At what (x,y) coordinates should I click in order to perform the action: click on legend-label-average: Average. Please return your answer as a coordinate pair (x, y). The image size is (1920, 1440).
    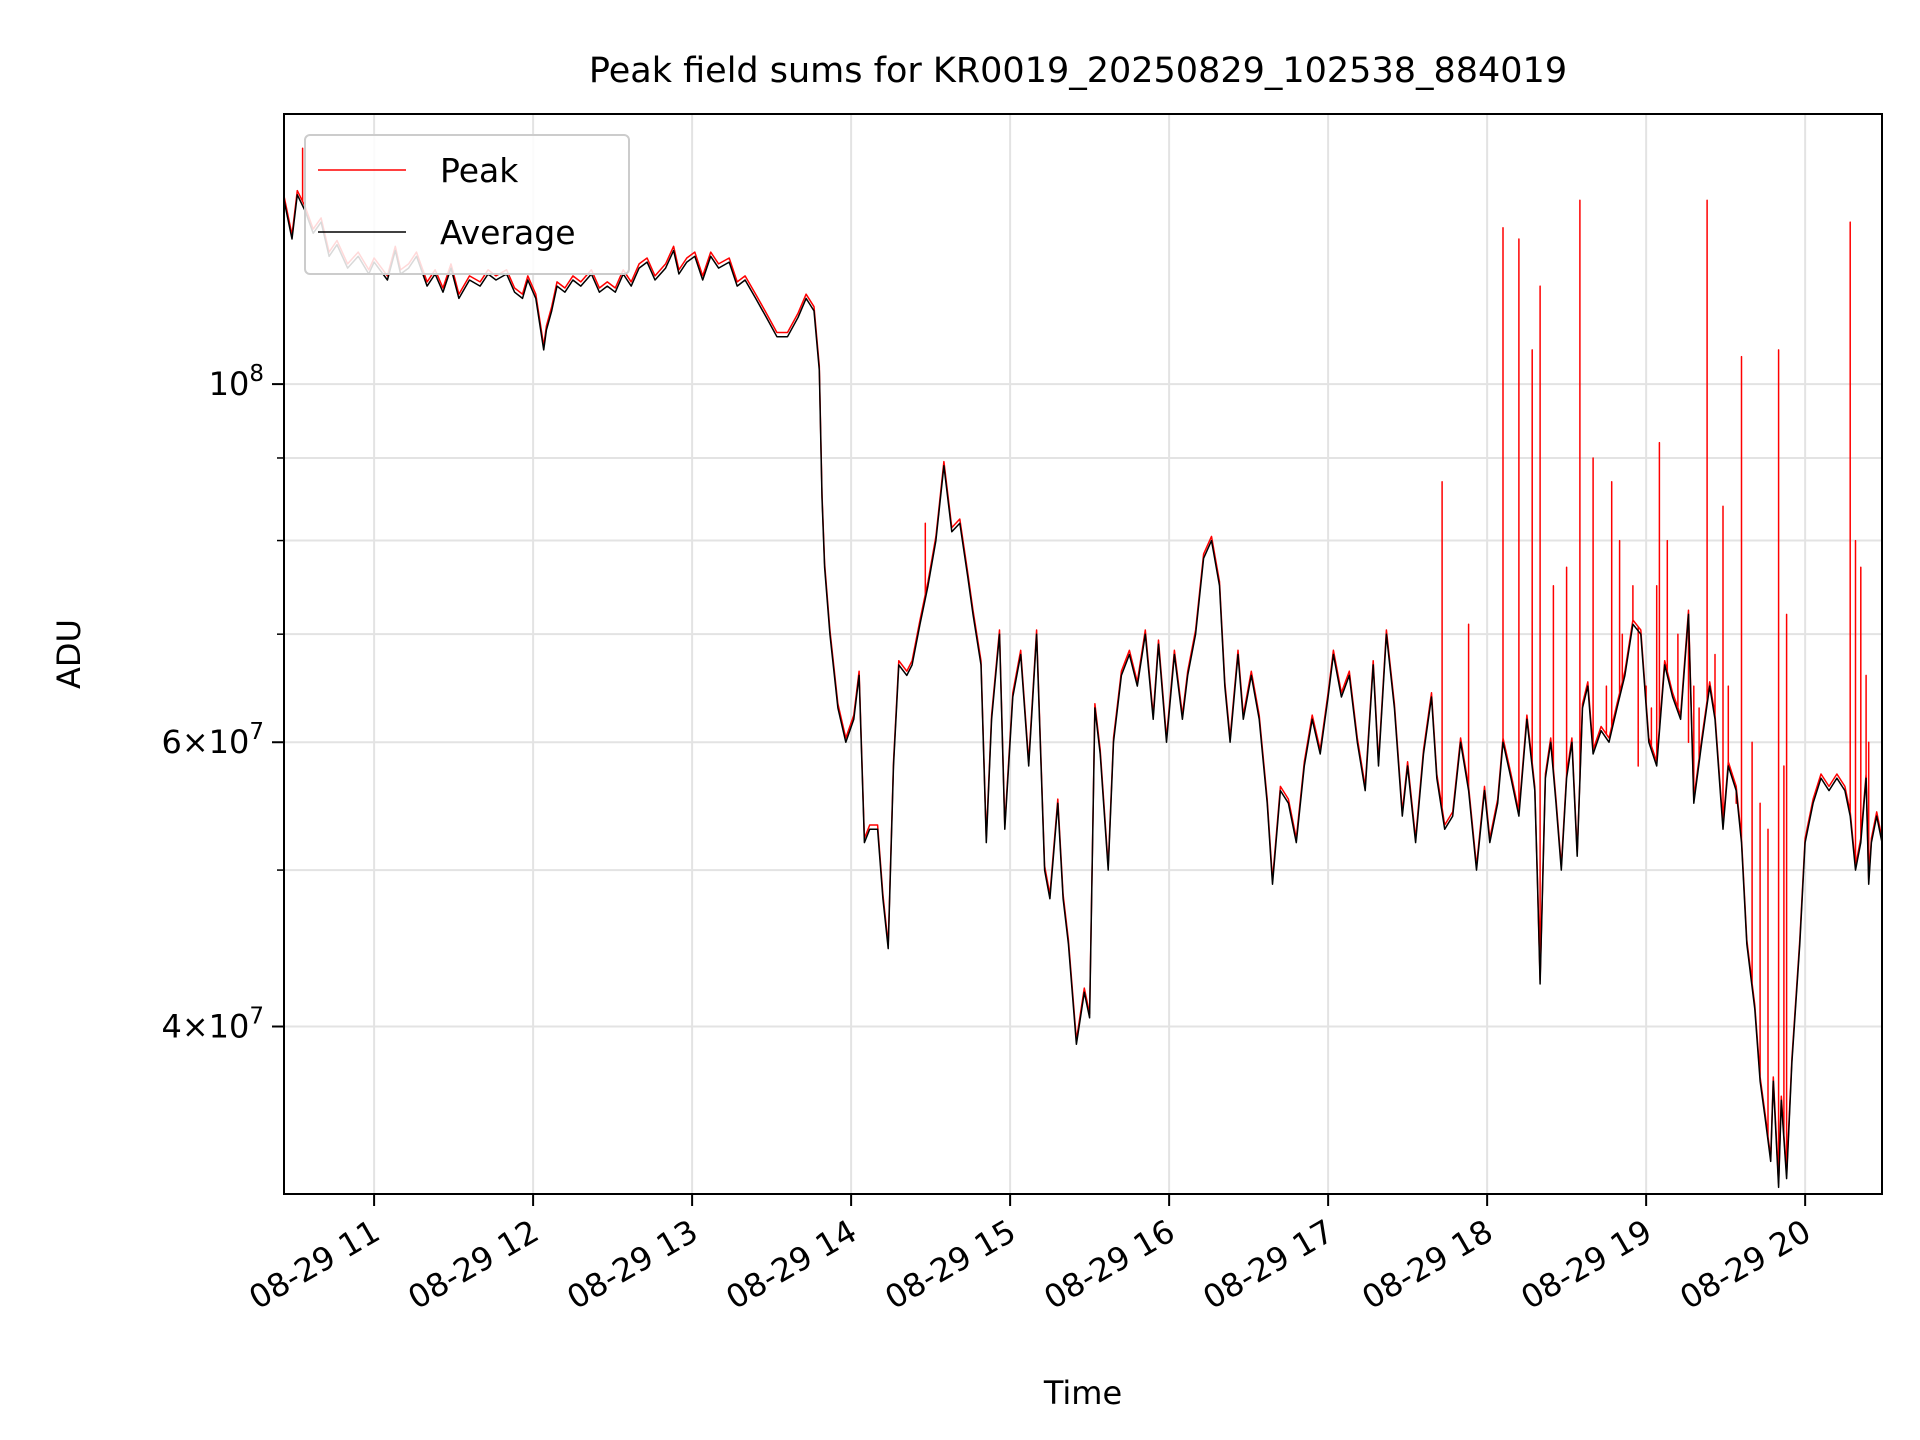
    Looking at the image, I should click on (508, 232).